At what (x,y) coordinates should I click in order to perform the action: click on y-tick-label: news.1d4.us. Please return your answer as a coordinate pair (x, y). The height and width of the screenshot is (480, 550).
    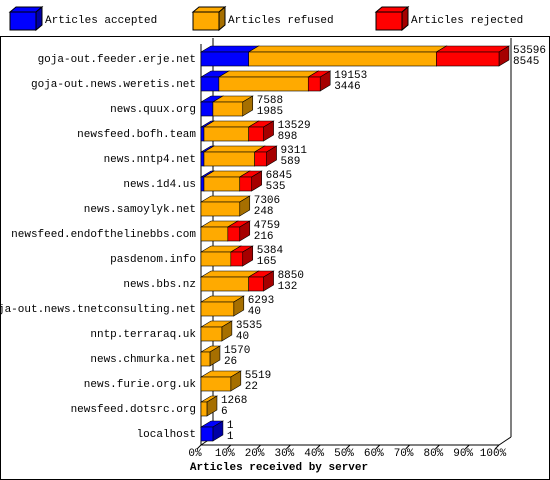
    Looking at the image, I should click on (159, 185).